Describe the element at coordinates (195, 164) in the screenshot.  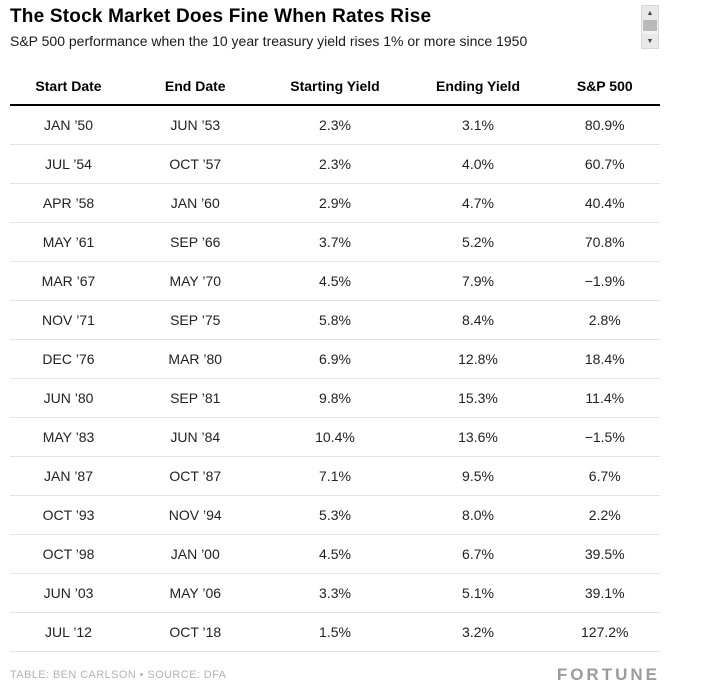
I see `table-cell: OCT ’57` at that location.